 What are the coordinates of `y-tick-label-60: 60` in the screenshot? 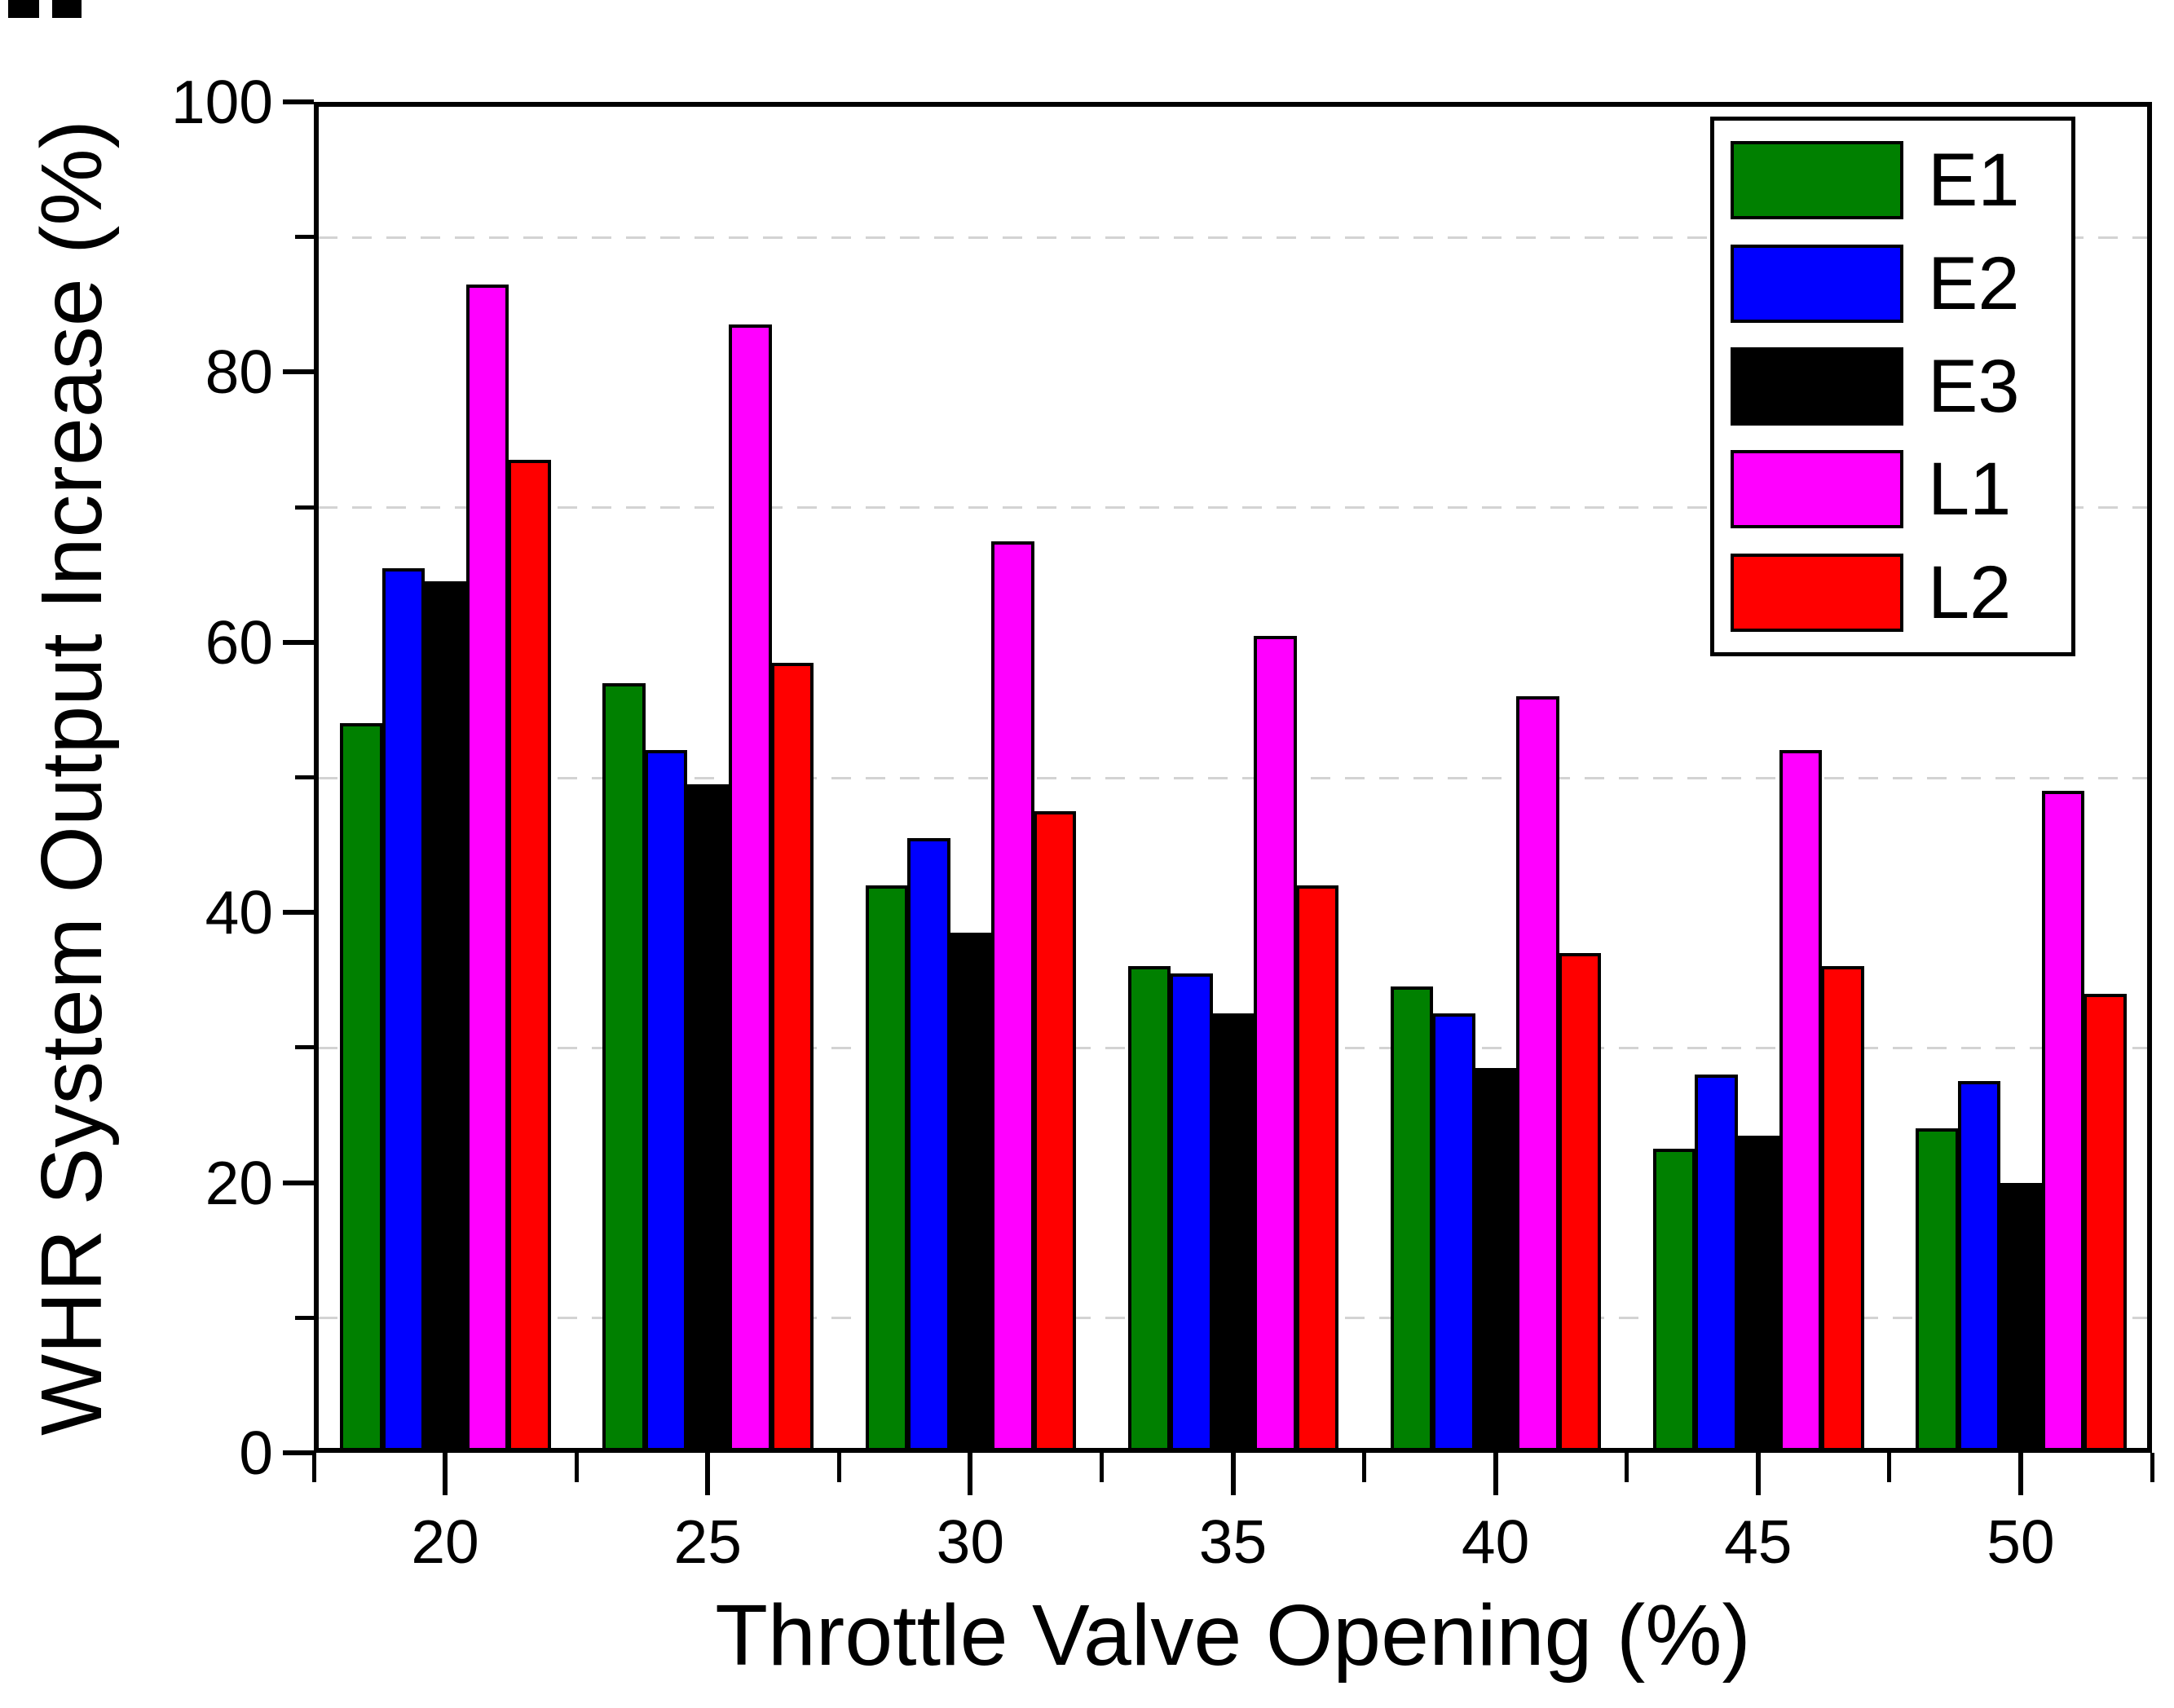 It's located at (239, 642).